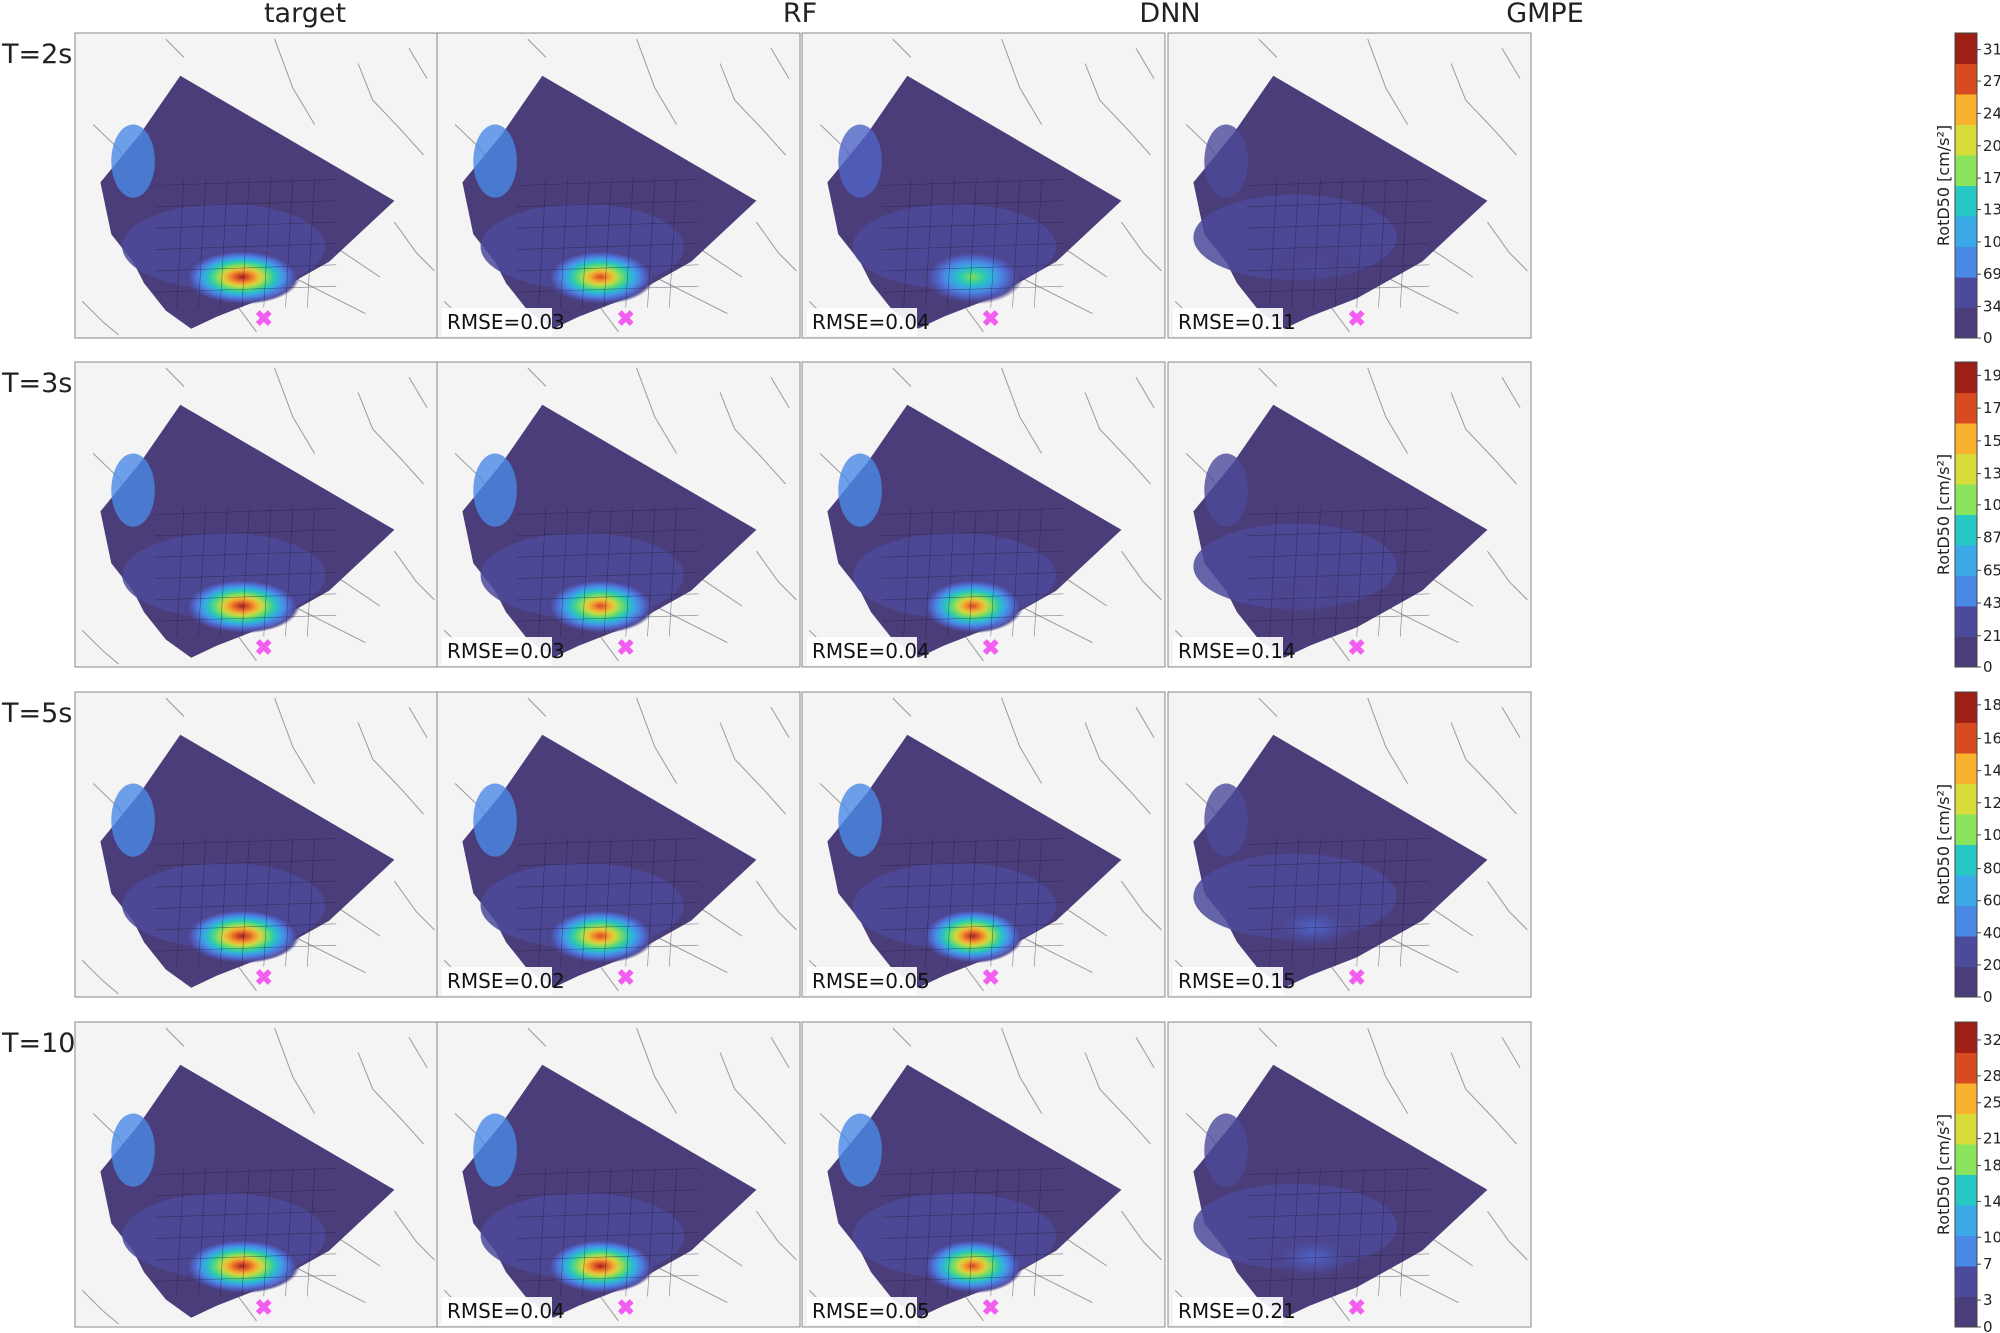 The width and height of the screenshot is (2000, 1333). I want to click on map-panel: ✖ RMSE=0.03, so click(618, 185).